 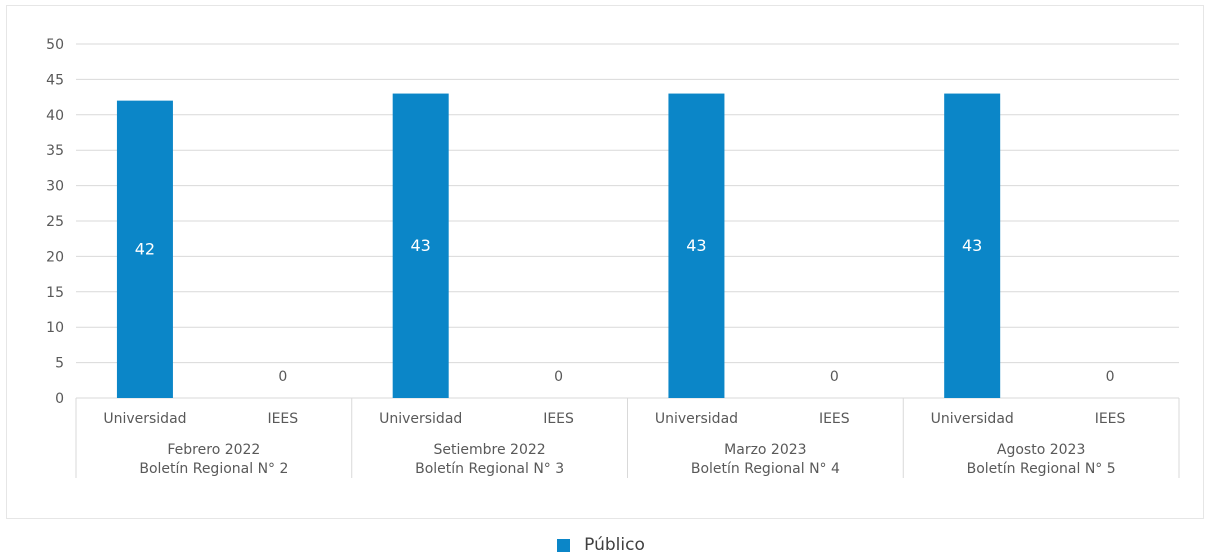 What do you see at coordinates (1110, 377) in the screenshot?
I see `data-label-8: 0` at bounding box center [1110, 377].